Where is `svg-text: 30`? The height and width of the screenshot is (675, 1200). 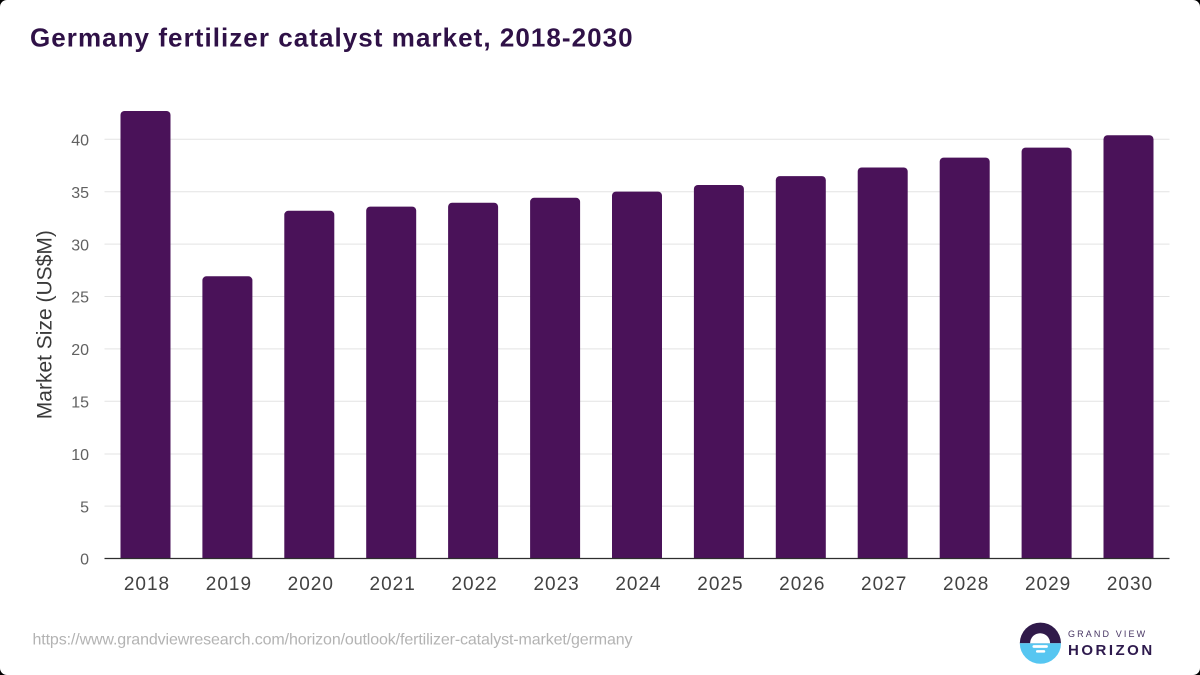 svg-text: 30 is located at coordinates (80, 245).